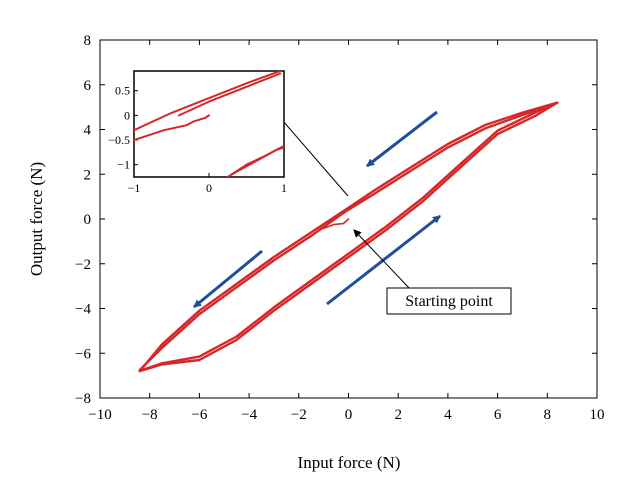 The width and height of the screenshot is (640, 486). What do you see at coordinates (597, 415) in the screenshot?
I see `x-tick-label: 10` at bounding box center [597, 415].